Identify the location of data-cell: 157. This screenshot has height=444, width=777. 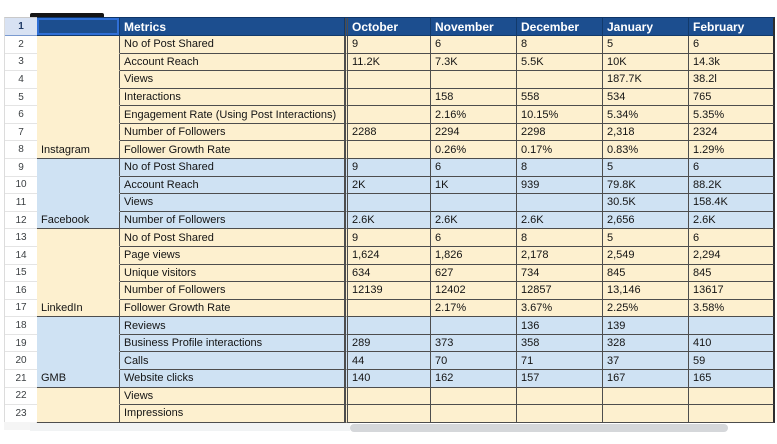
(560, 378).